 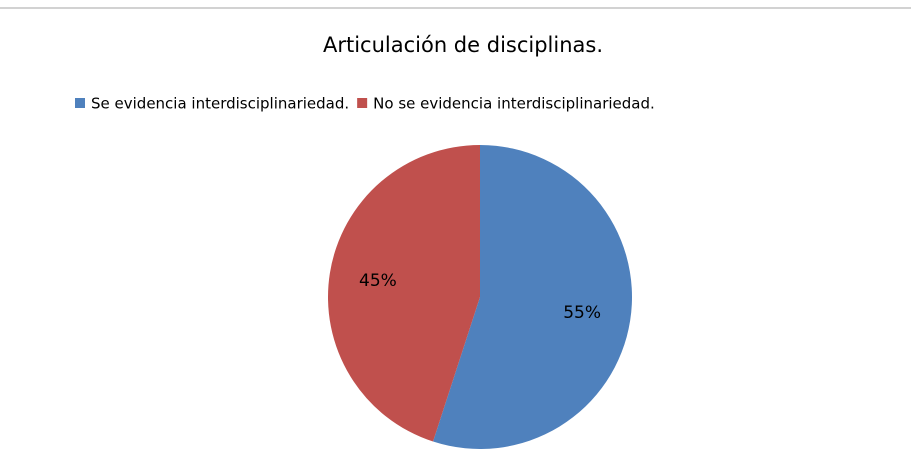 I want to click on legend-label: No se evidencia interdisciplinariedad., so click(x=514, y=104).